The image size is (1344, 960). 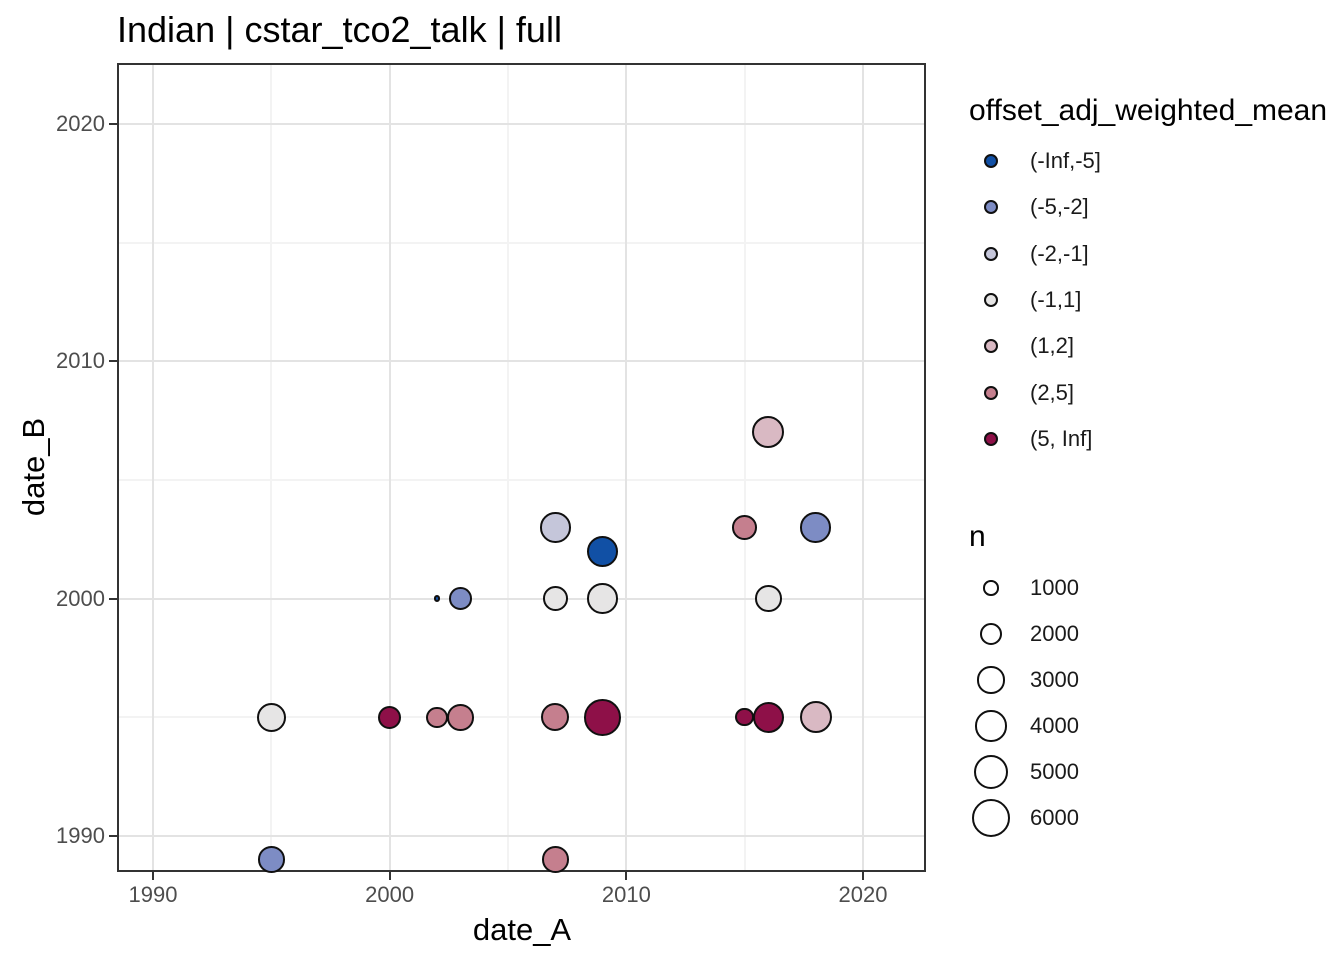 What do you see at coordinates (80, 361) in the screenshot?
I see `y-tick-label: 2010` at bounding box center [80, 361].